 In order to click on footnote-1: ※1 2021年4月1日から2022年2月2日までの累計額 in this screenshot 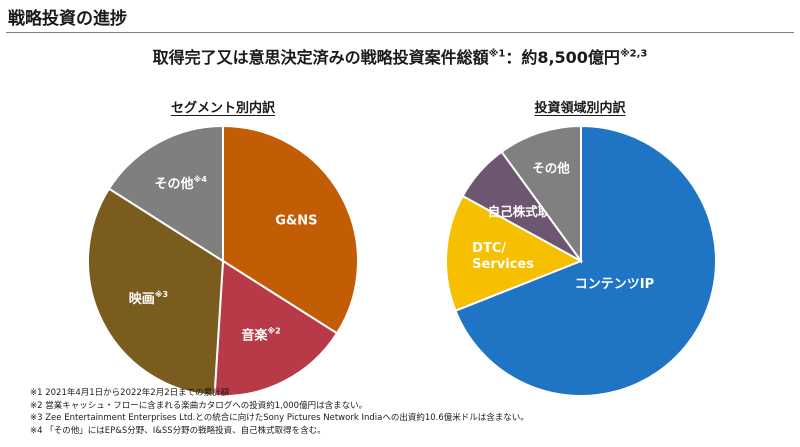, I will do `click(130, 393)`.